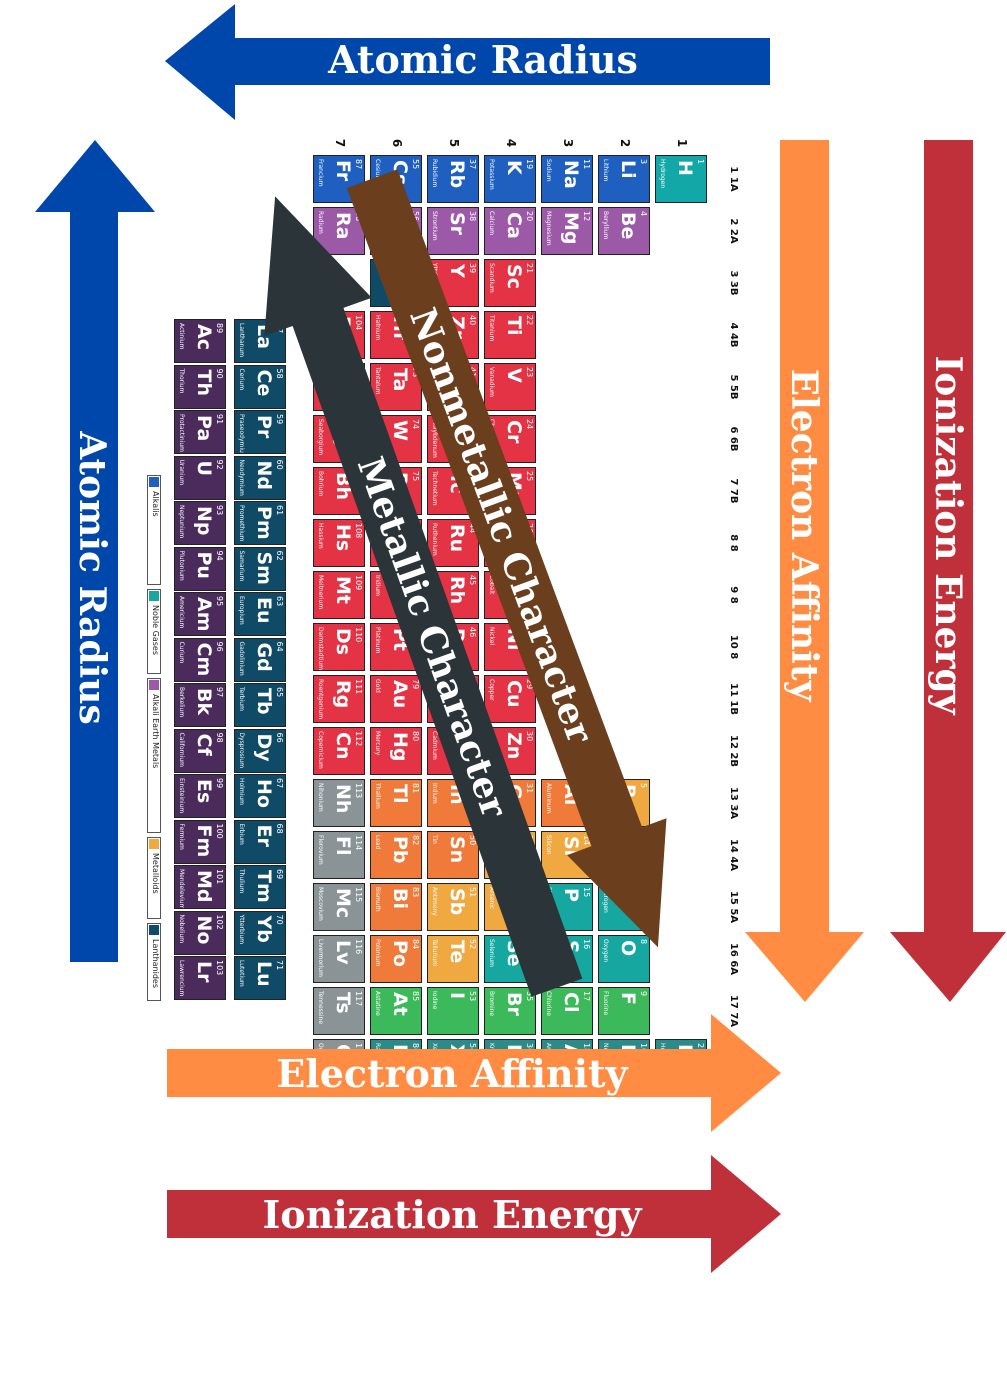  I want to click on ionization-energy-right-label: Ionization Energy, so click(948, 535).